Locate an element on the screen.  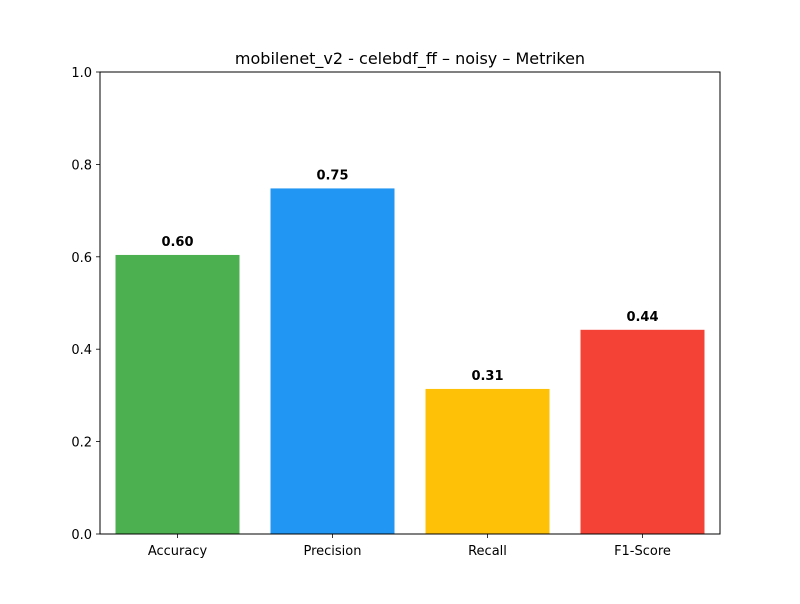
x-tick-label: Precision is located at coordinates (332, 551).